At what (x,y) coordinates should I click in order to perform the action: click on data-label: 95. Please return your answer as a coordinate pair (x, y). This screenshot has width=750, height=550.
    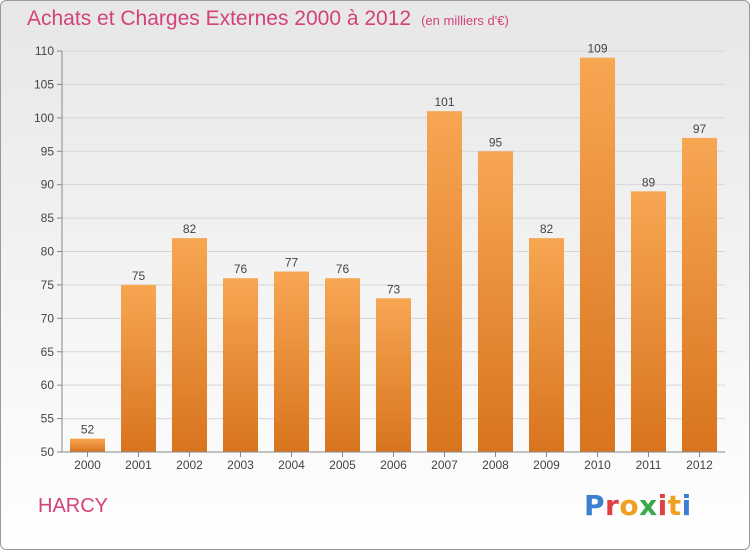
    Looking at the image, I should click on (496, 142).